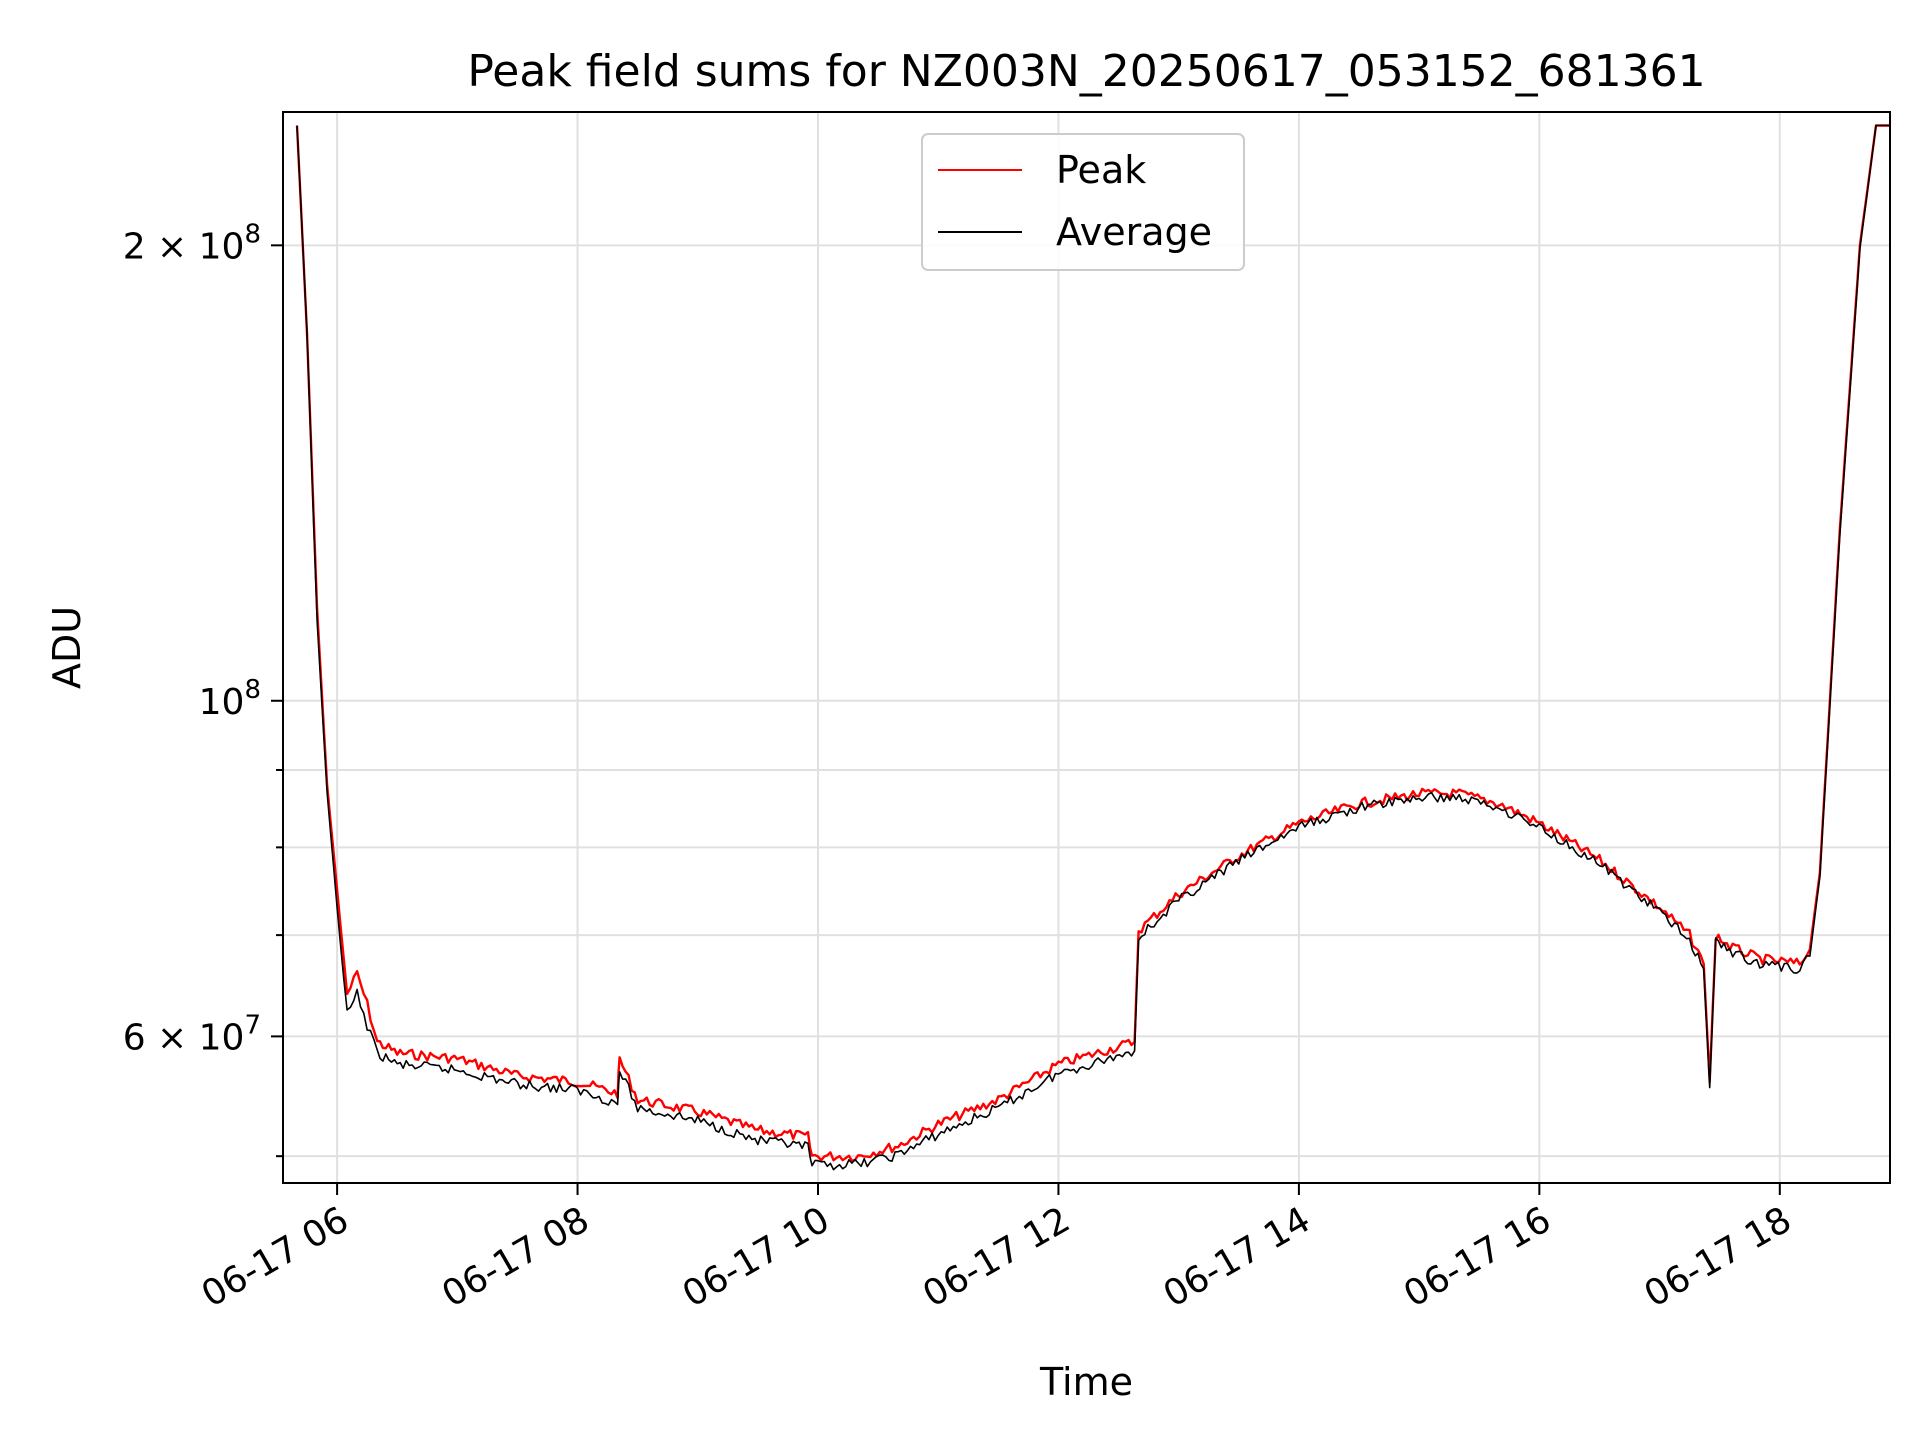 The width and height of the screenshot is (1920, 1440). What do you see at coordinates (252, 1025) in the screenshot?
I see `y-tick-label-exponent: 7` at bounding box center [252, 1025].